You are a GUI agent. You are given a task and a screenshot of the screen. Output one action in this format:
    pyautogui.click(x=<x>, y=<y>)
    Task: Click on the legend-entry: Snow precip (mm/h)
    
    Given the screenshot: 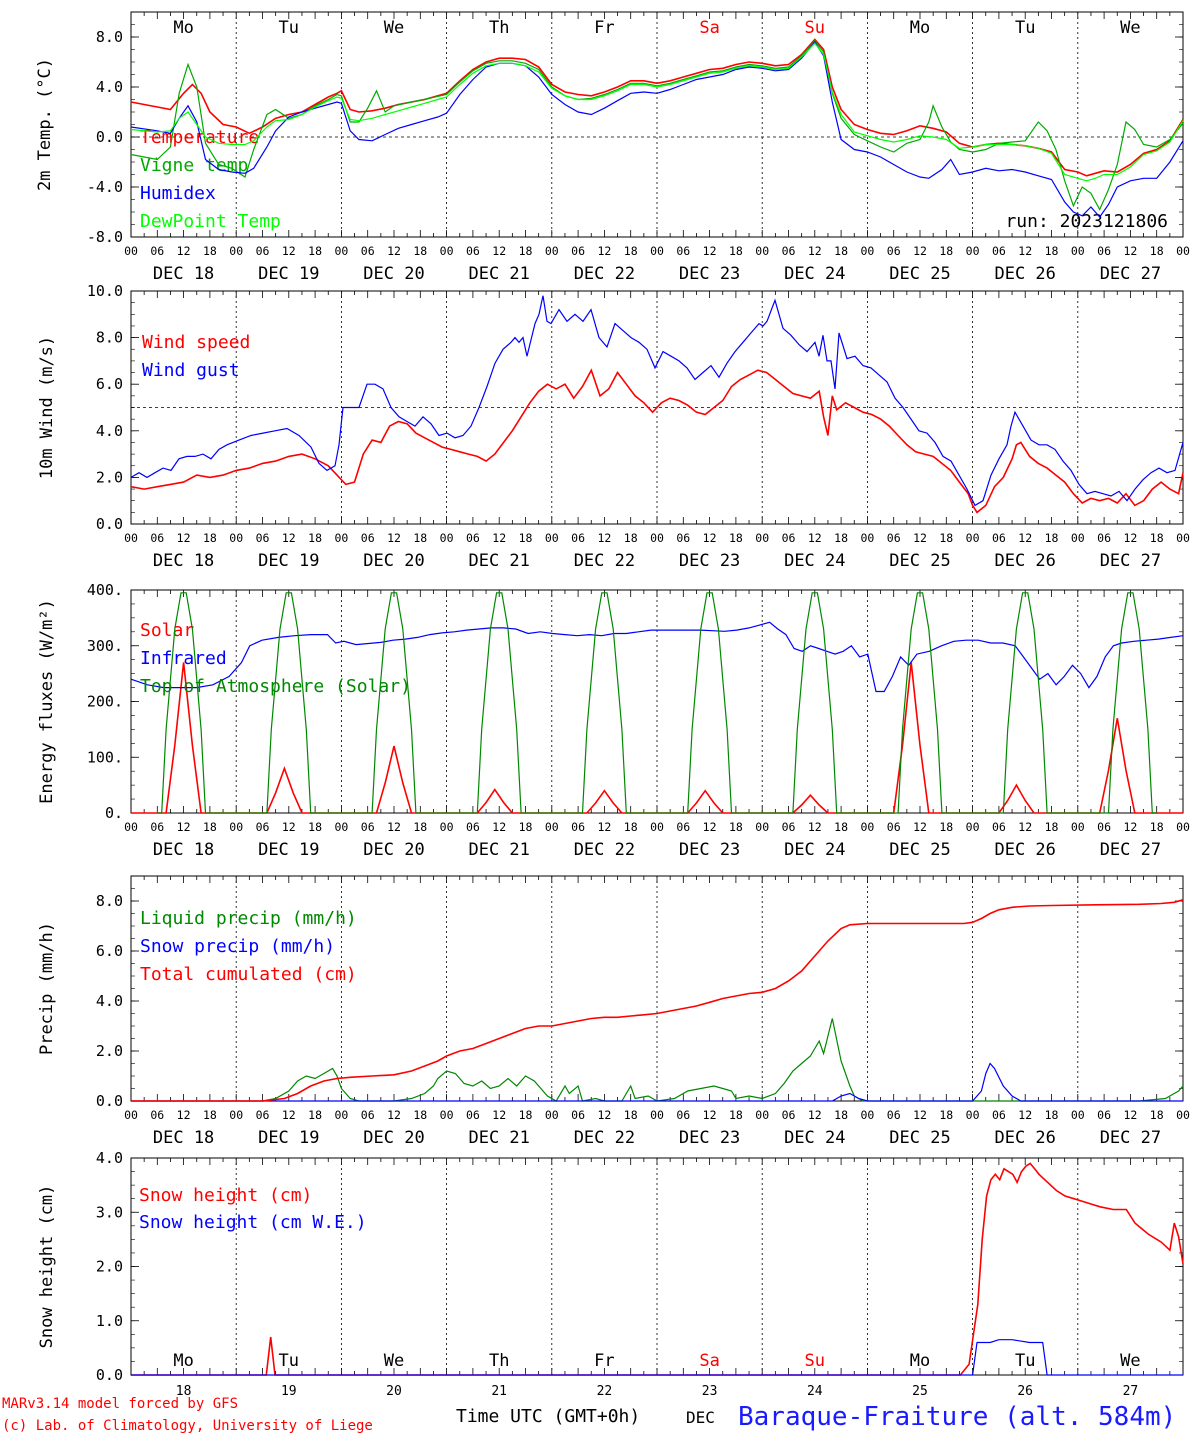 What is the action you would take?
    pyautogui.click(x=237, y=946)
    